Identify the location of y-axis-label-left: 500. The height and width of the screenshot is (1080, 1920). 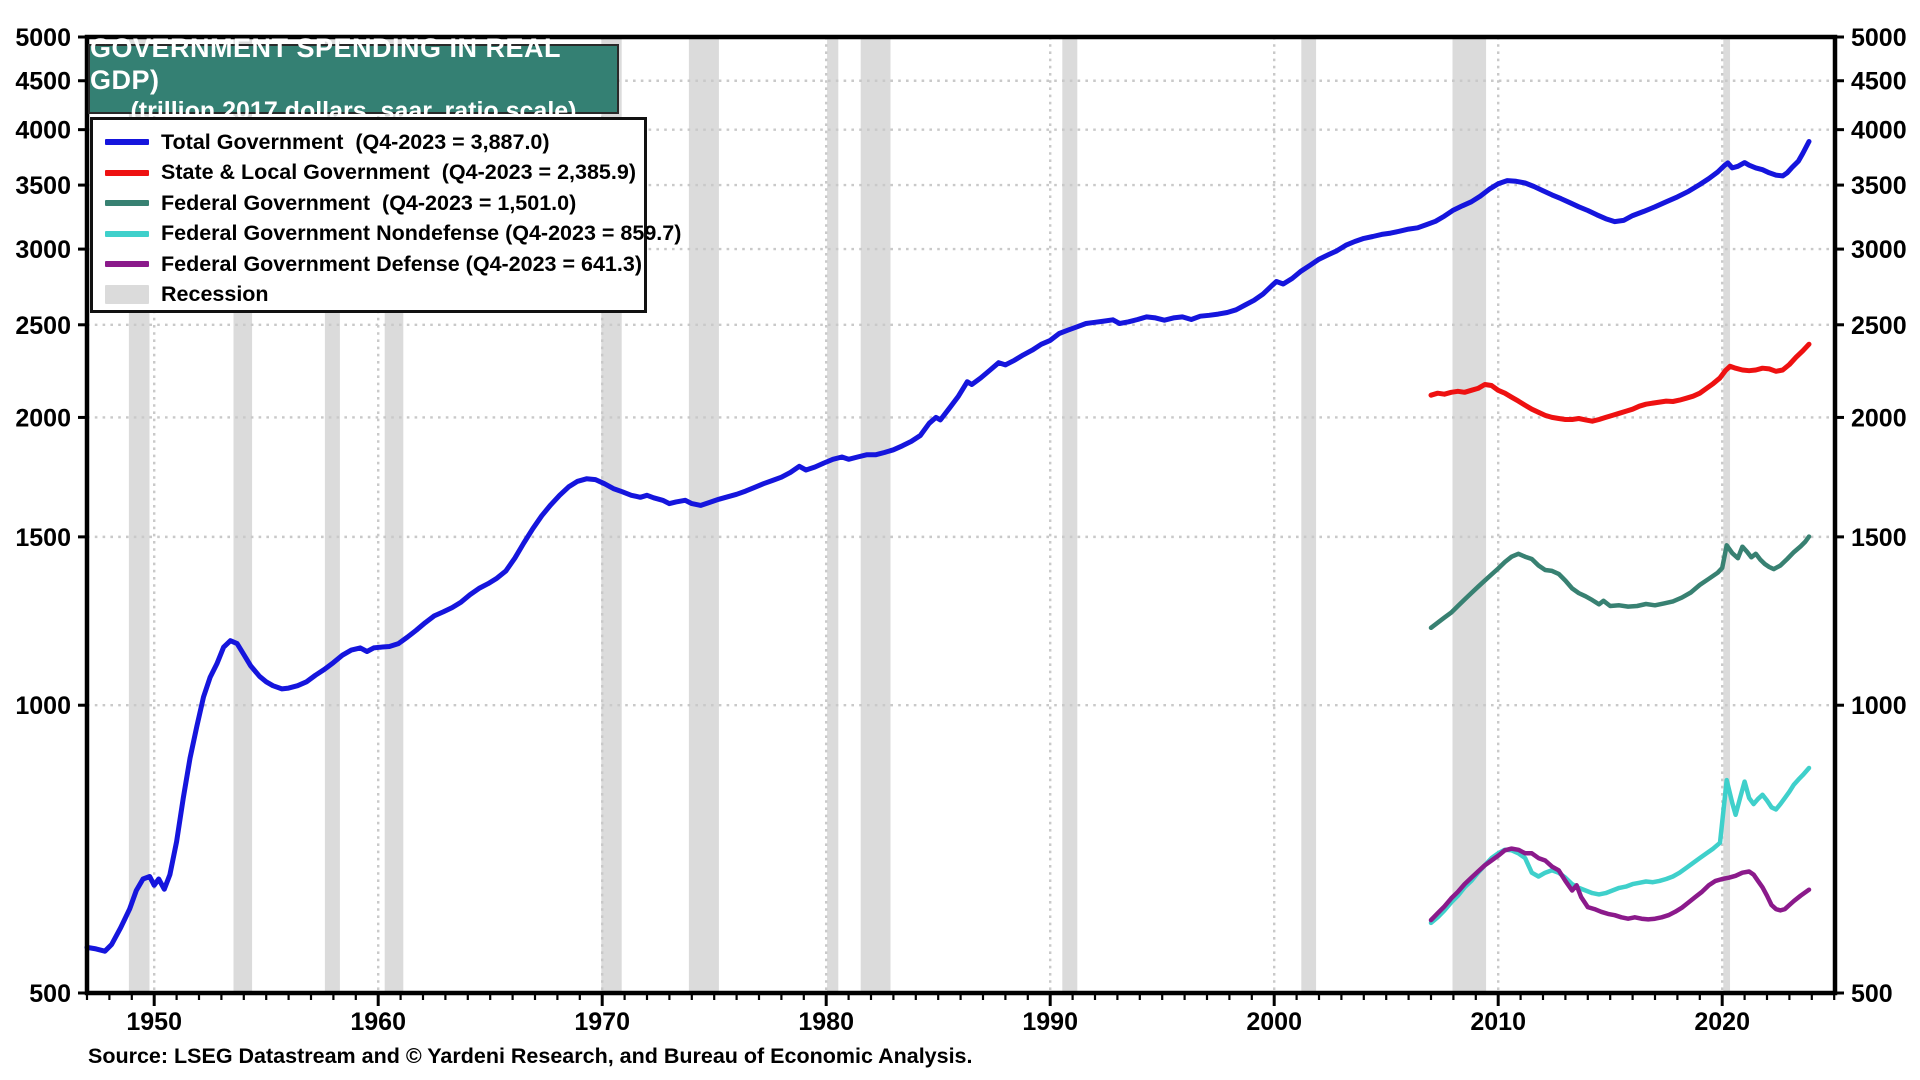
(50, 994).